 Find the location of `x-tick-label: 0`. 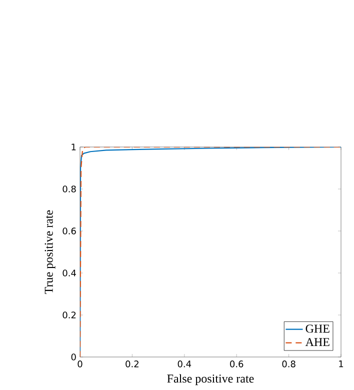

x-tick-label: 0 is located at coordinates (80, 364).